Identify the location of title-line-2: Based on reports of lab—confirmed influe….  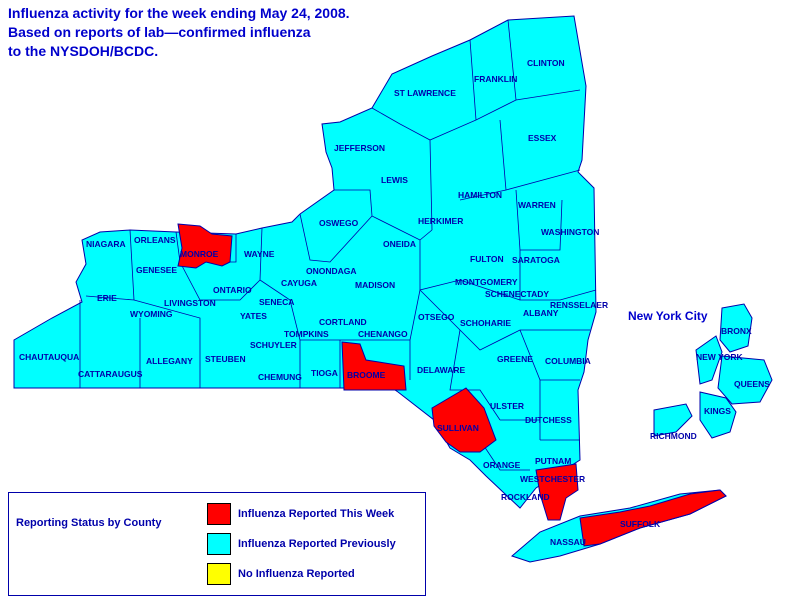
(159, 32).